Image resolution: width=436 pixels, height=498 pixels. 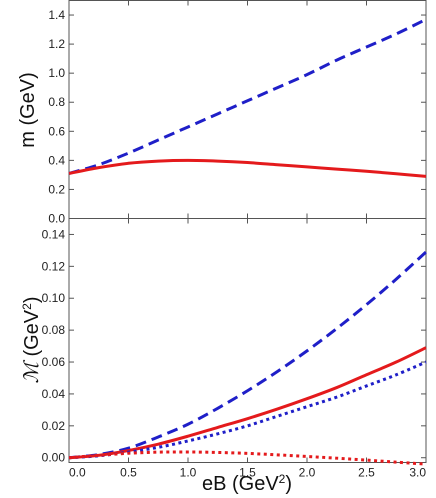 What do you see at coordinates (417, 473) in the screenshot?
I see `x-tick-label: 3.0` at bounding box center [417, 473].